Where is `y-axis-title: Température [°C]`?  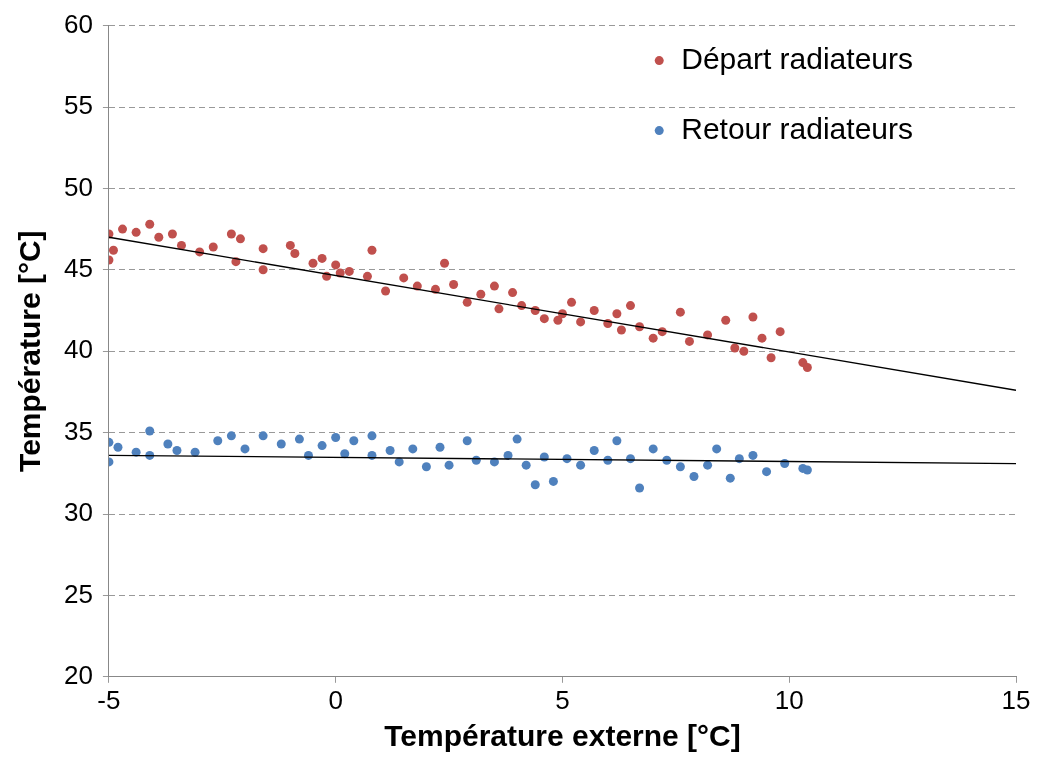 y-axis-title: Température [°C] is located at coordinates (30, 351).